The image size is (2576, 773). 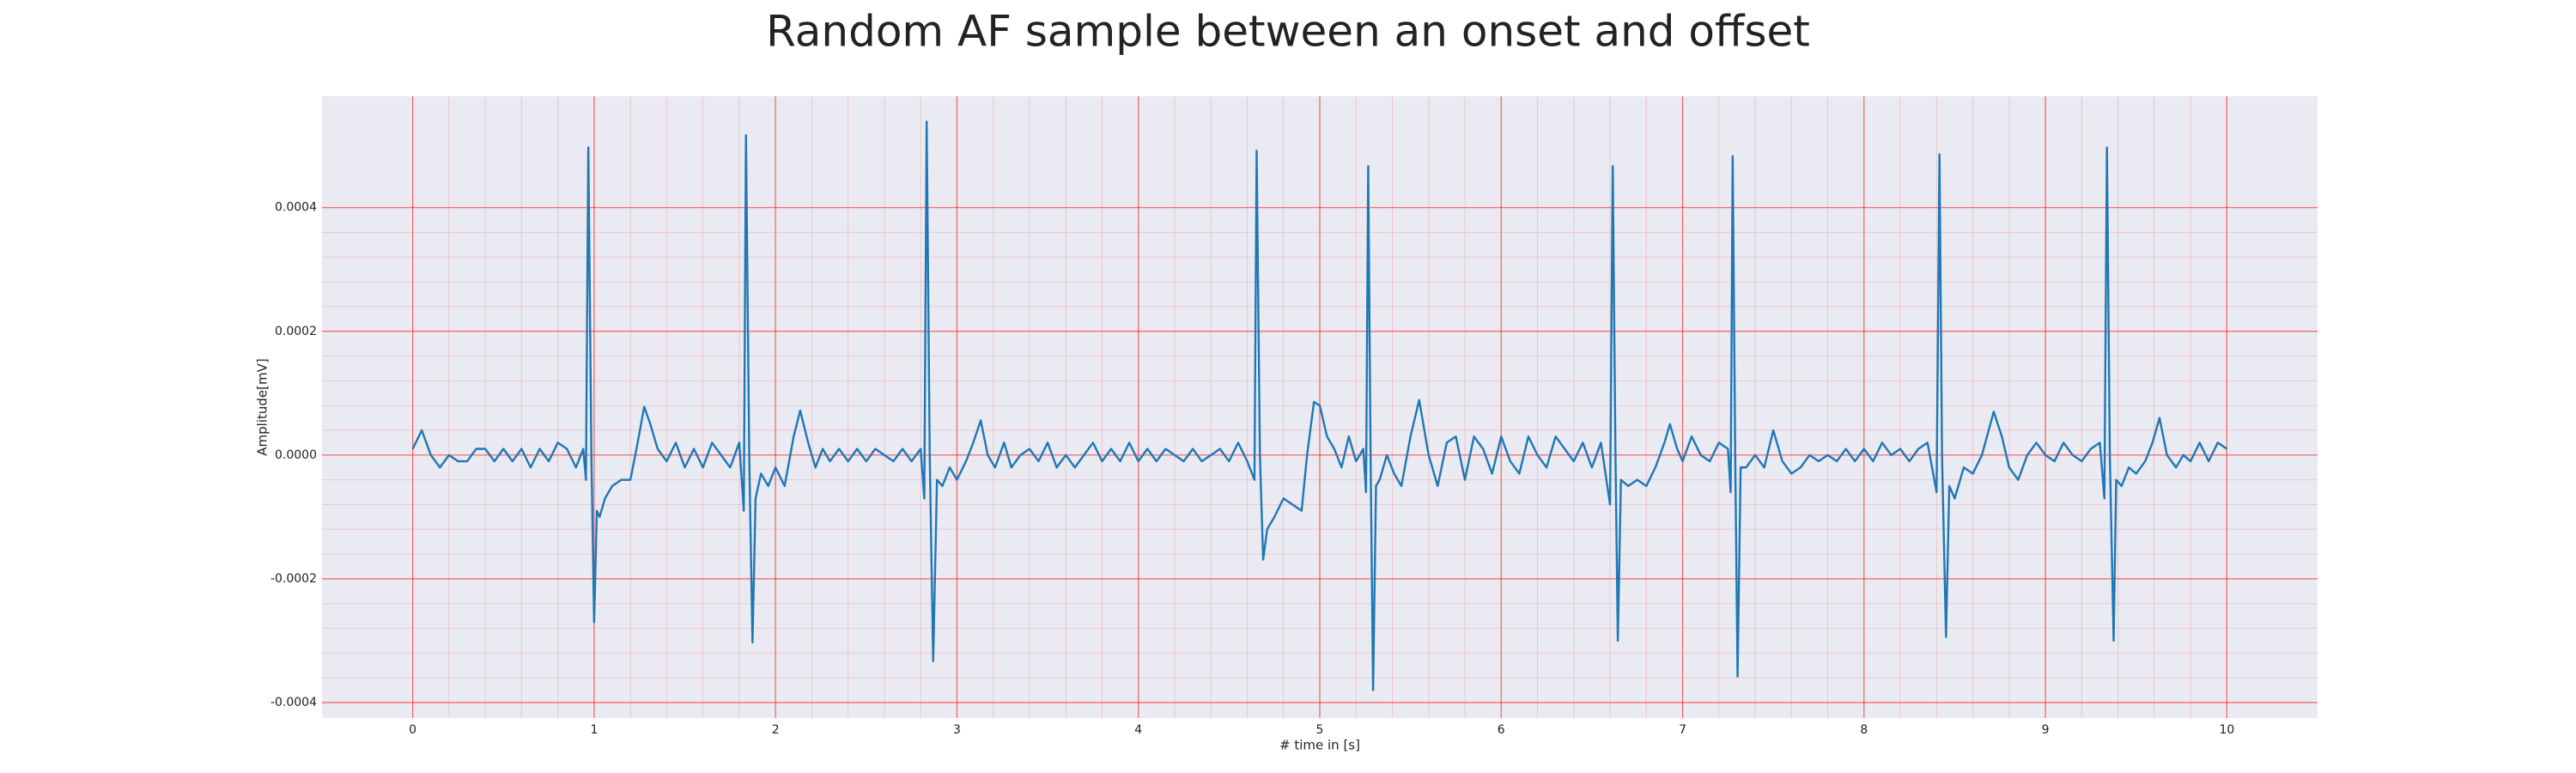 I want to click on x-tick-label: 8, so click(x=1864, y=730).